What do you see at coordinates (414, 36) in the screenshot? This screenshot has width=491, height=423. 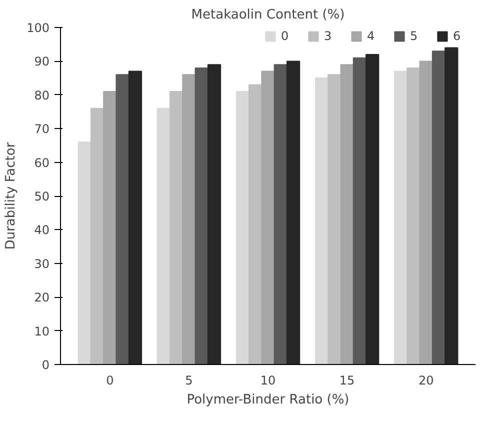 I see `legend-label: 5` at bounding box center [414, 36].